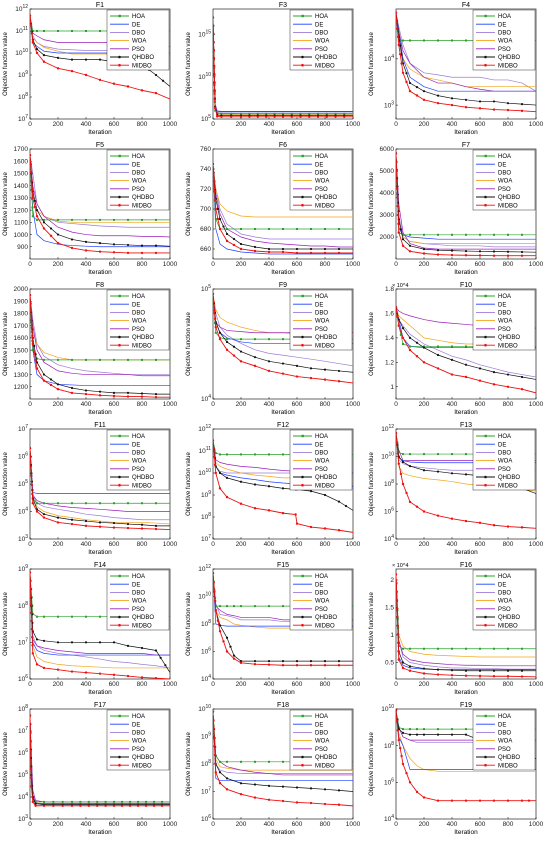 Image resolution: width=550 pixels, height=843 pixels. I want to click on y-tick-label: 1.4, so click(389, 338).